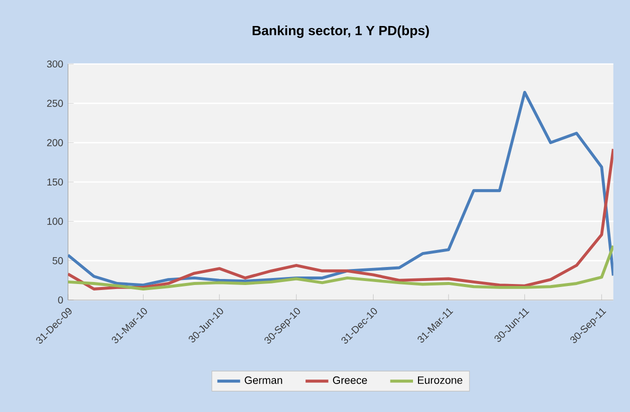 Image resolution: width=630 pixels, height=412 pixels. Describe the element at coordinates (55, 103) in the screenshot. I see `y-tick-label: 250` at that location.